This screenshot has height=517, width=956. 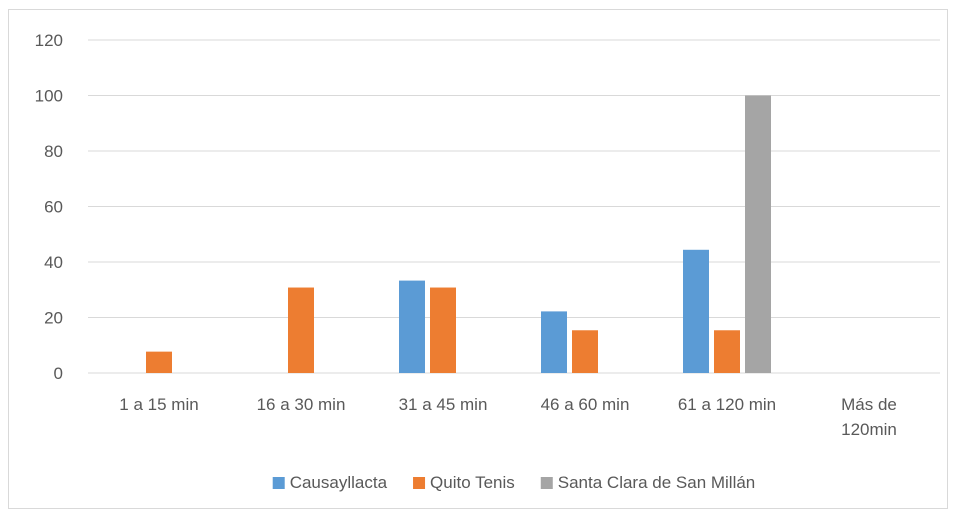 I want to click on y-tick-label: 100, so click(x=49, y=96).